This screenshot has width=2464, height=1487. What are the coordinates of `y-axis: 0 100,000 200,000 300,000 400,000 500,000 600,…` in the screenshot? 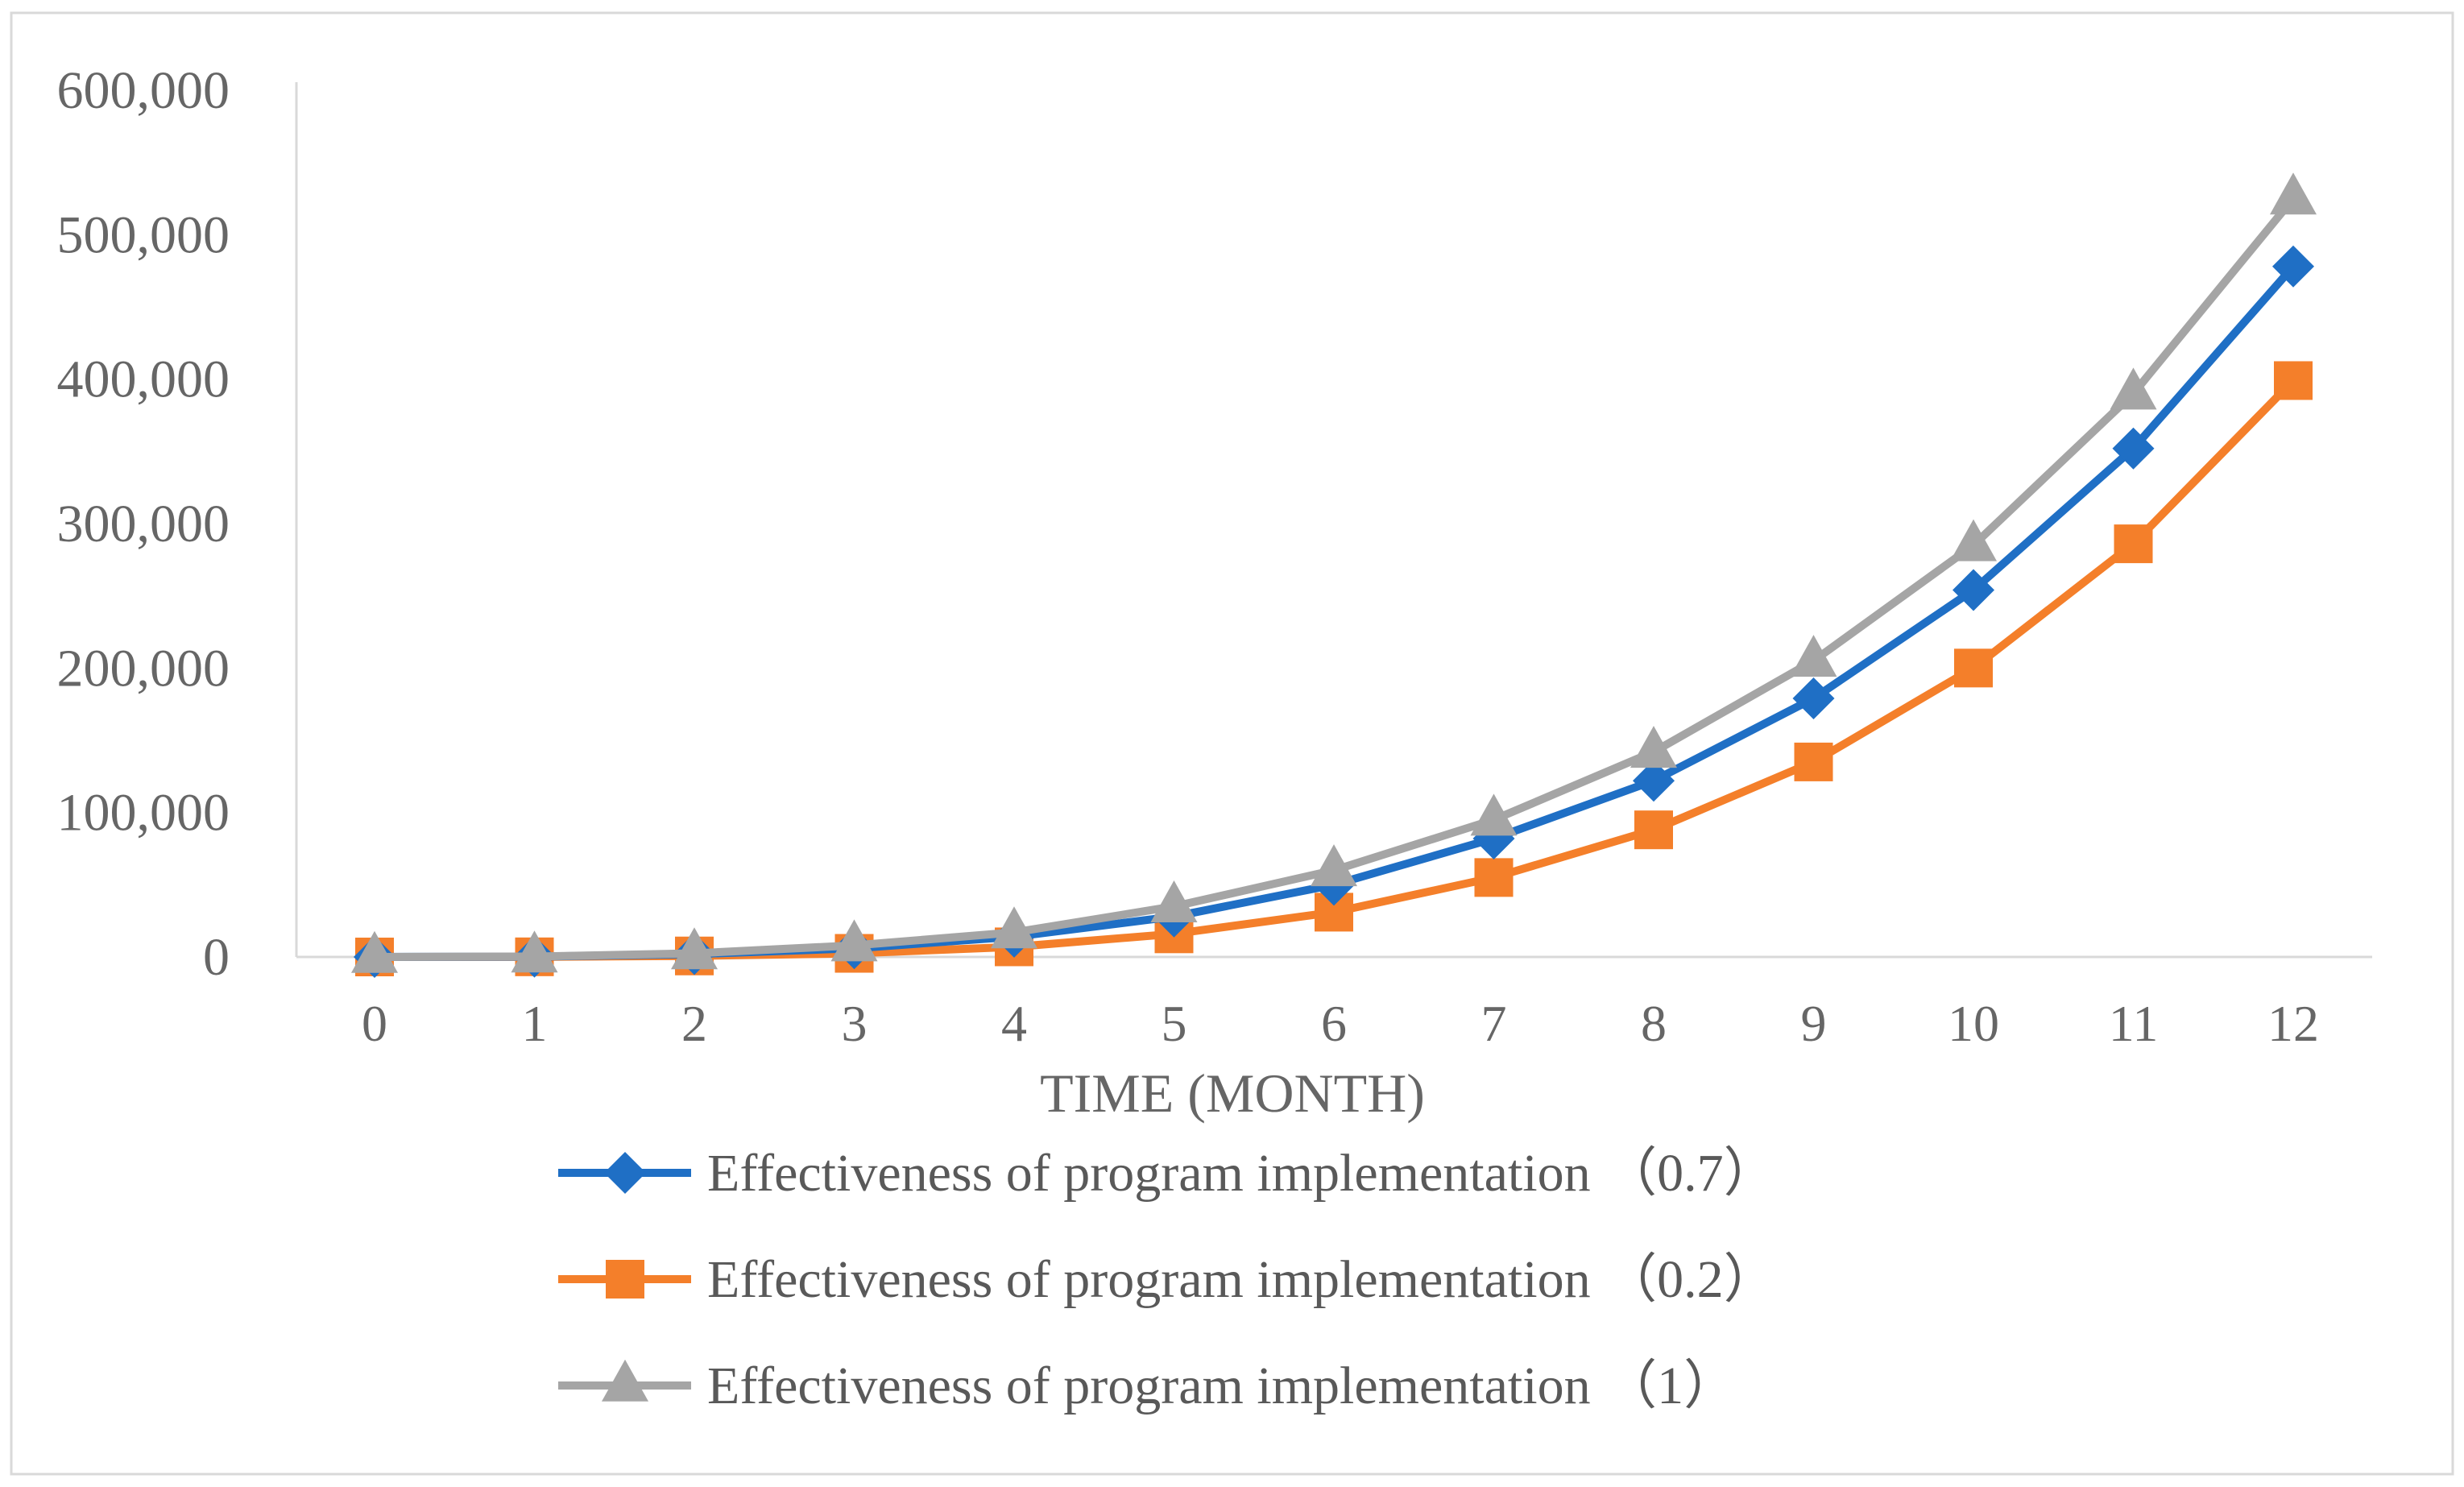 It's located at (177, 524).